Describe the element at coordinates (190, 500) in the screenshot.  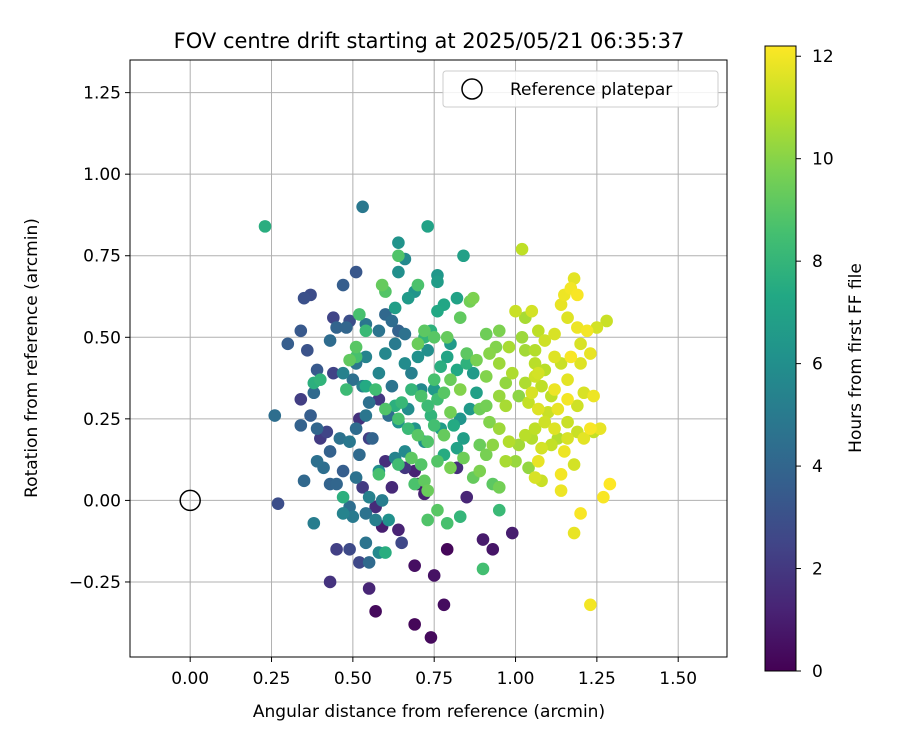
I see `reference-layer` at that location.